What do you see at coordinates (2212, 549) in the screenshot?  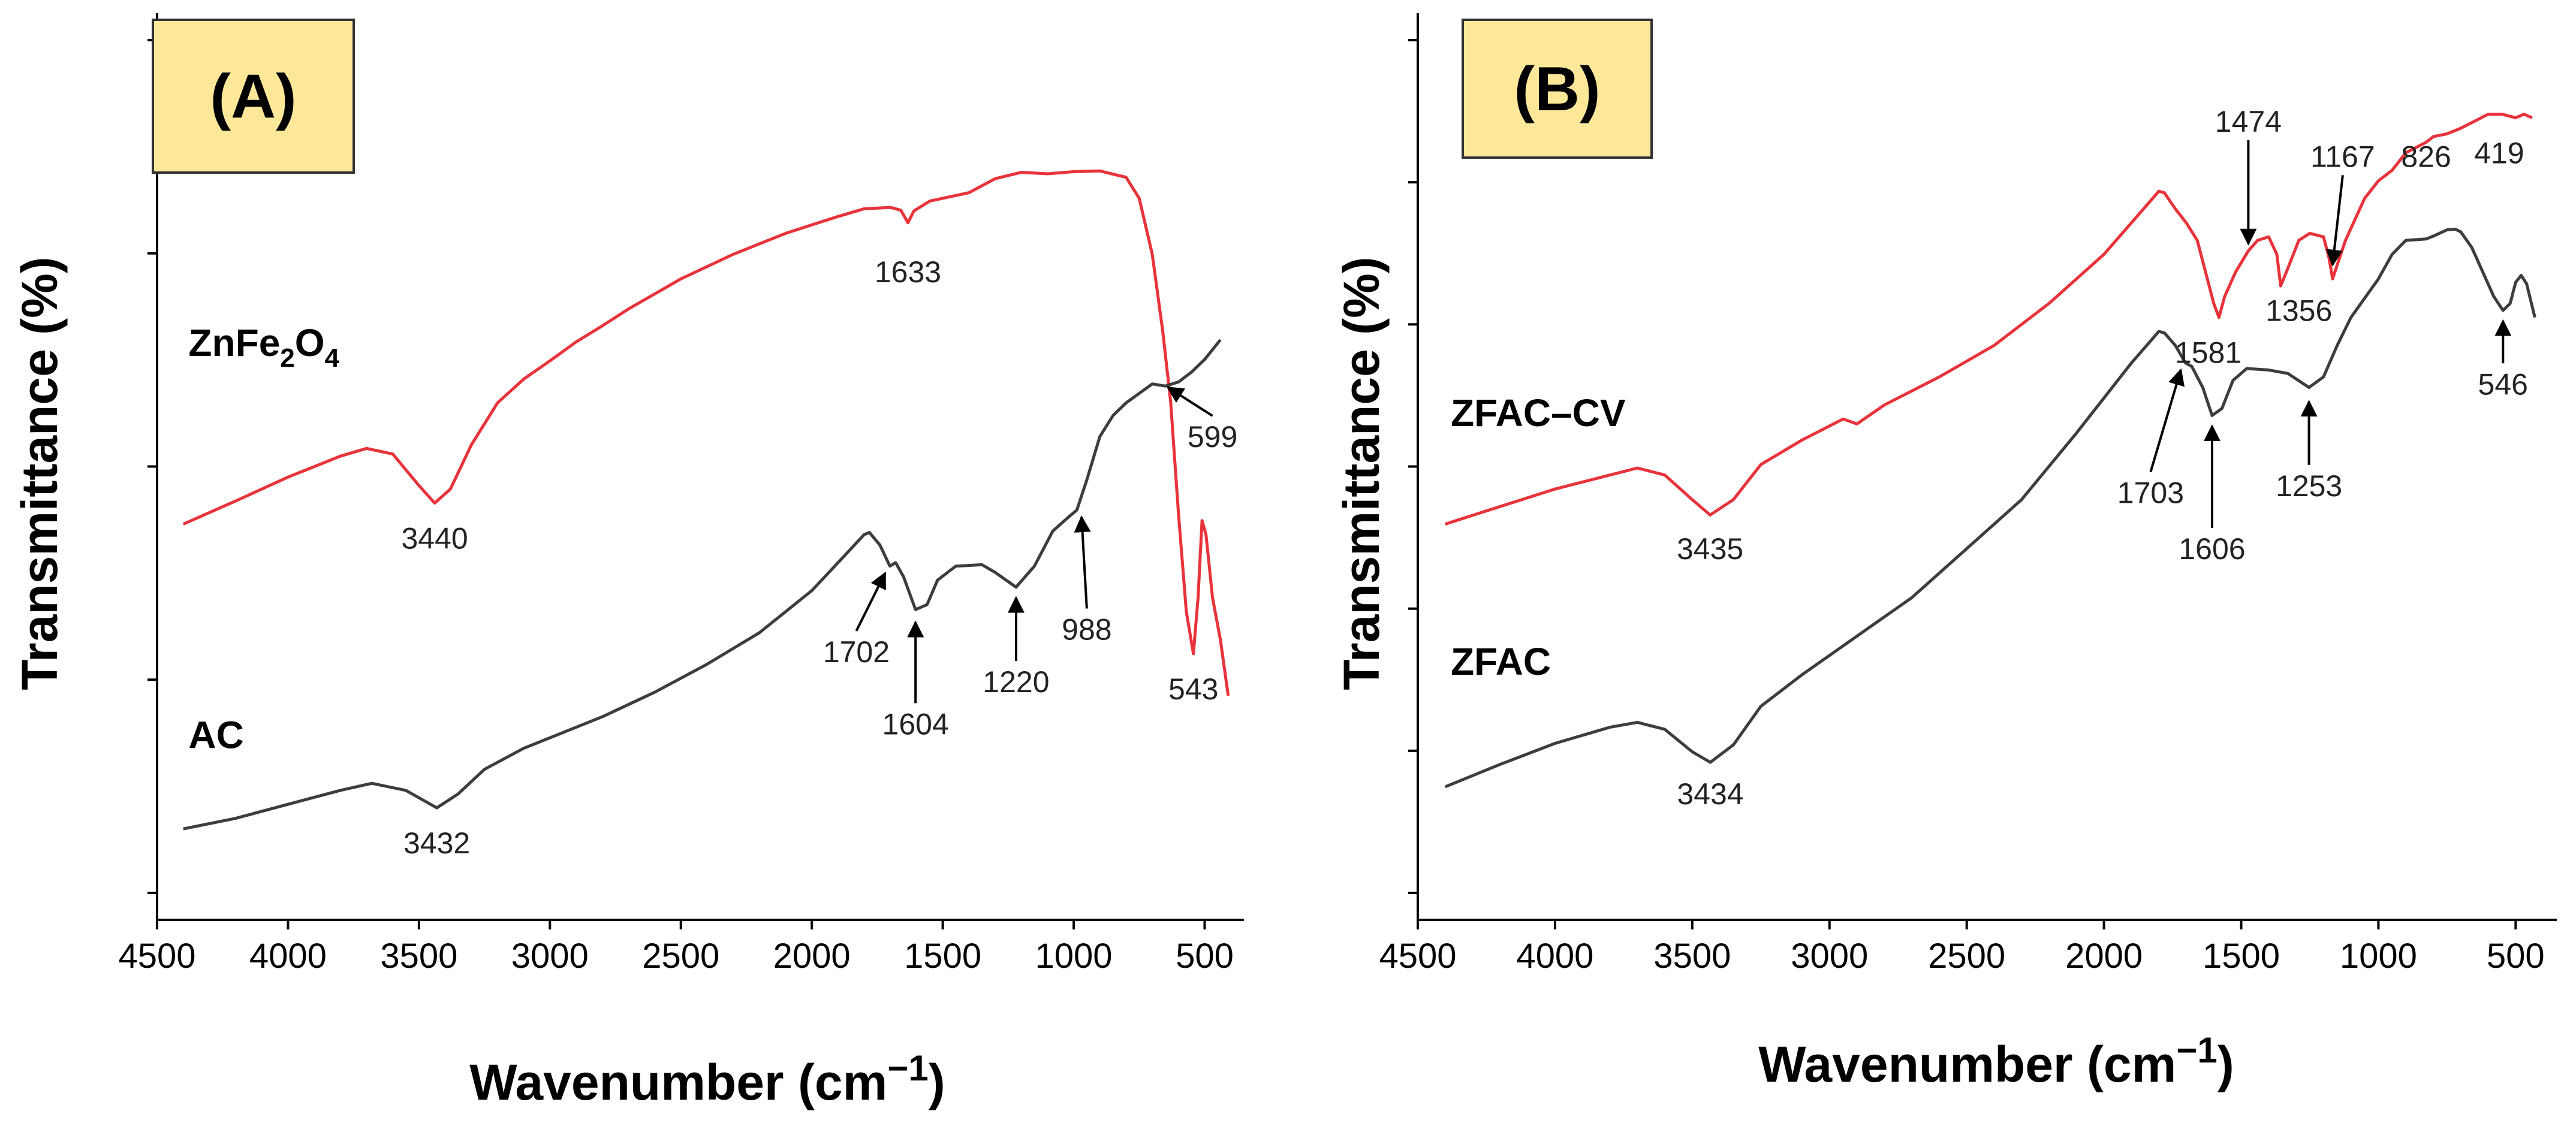 I see `peak-label: 1606` at bounding box center [2212, 549].